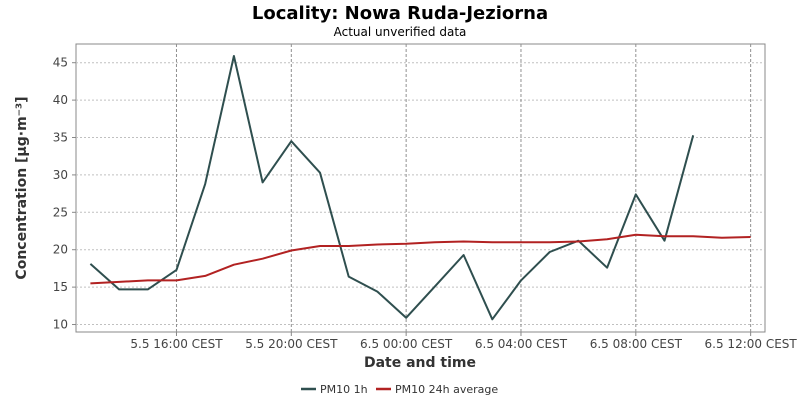  What do you see at coordinates (400, 13) in the screenshot?
I see `chart-title: Locality: Nowa Ruda-Jeziorna` at bounding box center [400, 13].